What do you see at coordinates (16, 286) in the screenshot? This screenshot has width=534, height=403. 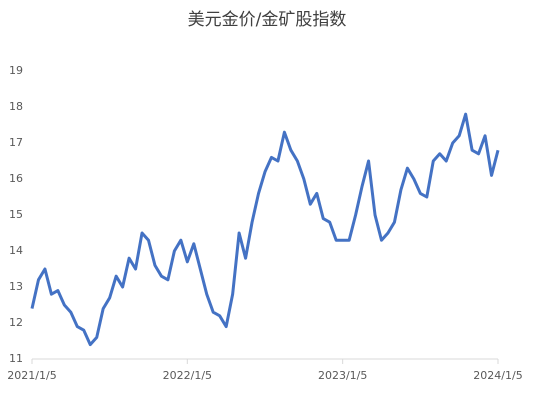 I see `y-tick-label: 13` at bounding box center [16, 286].